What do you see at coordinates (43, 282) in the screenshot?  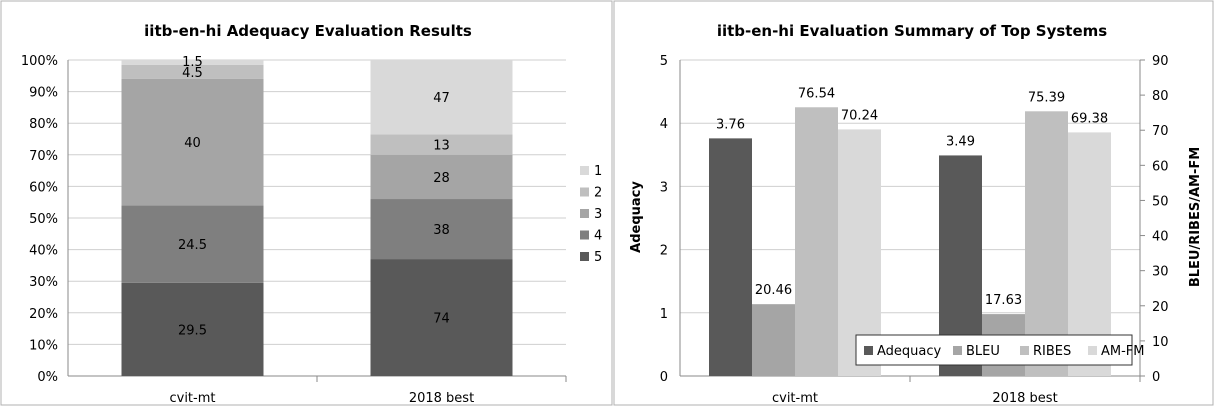 I see `chart1-ytick-label: 30%` at bounding box center [43, 282].